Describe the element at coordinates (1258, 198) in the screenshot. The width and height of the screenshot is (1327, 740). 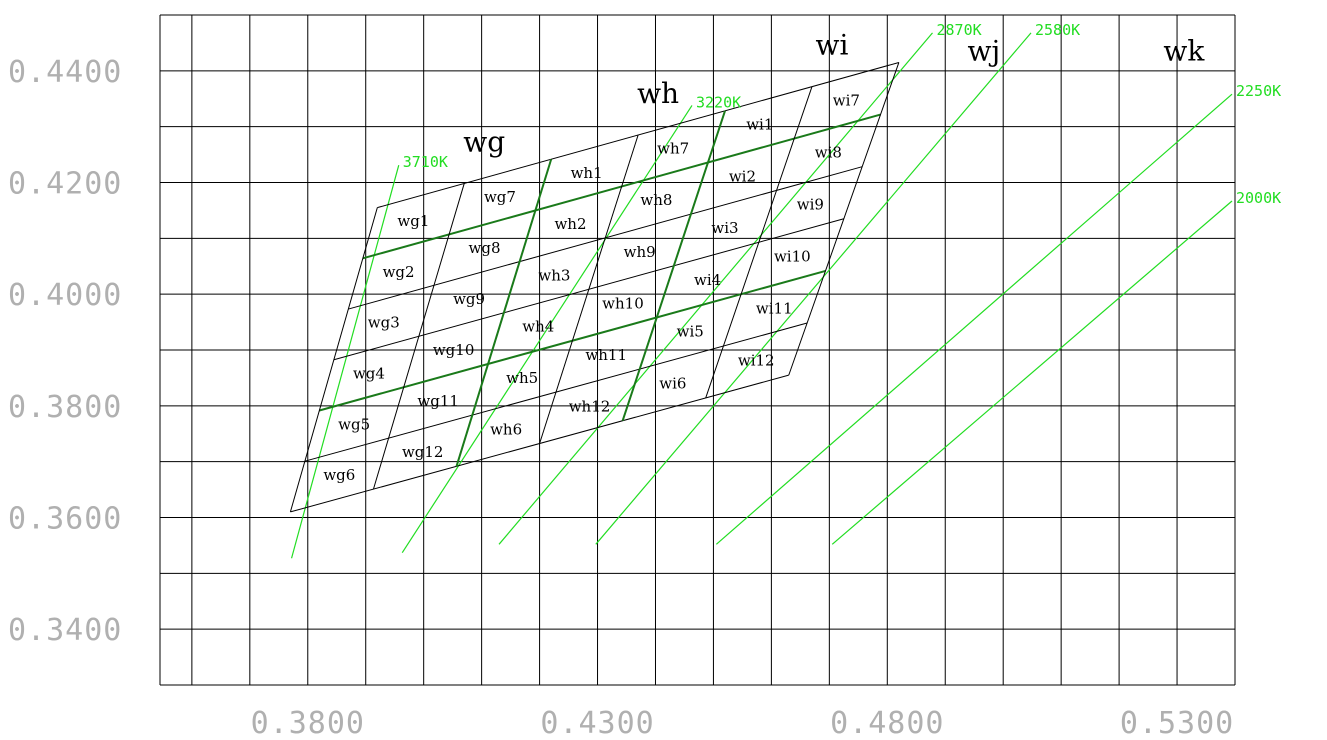
I see `cct-label: 2000K` at that location.